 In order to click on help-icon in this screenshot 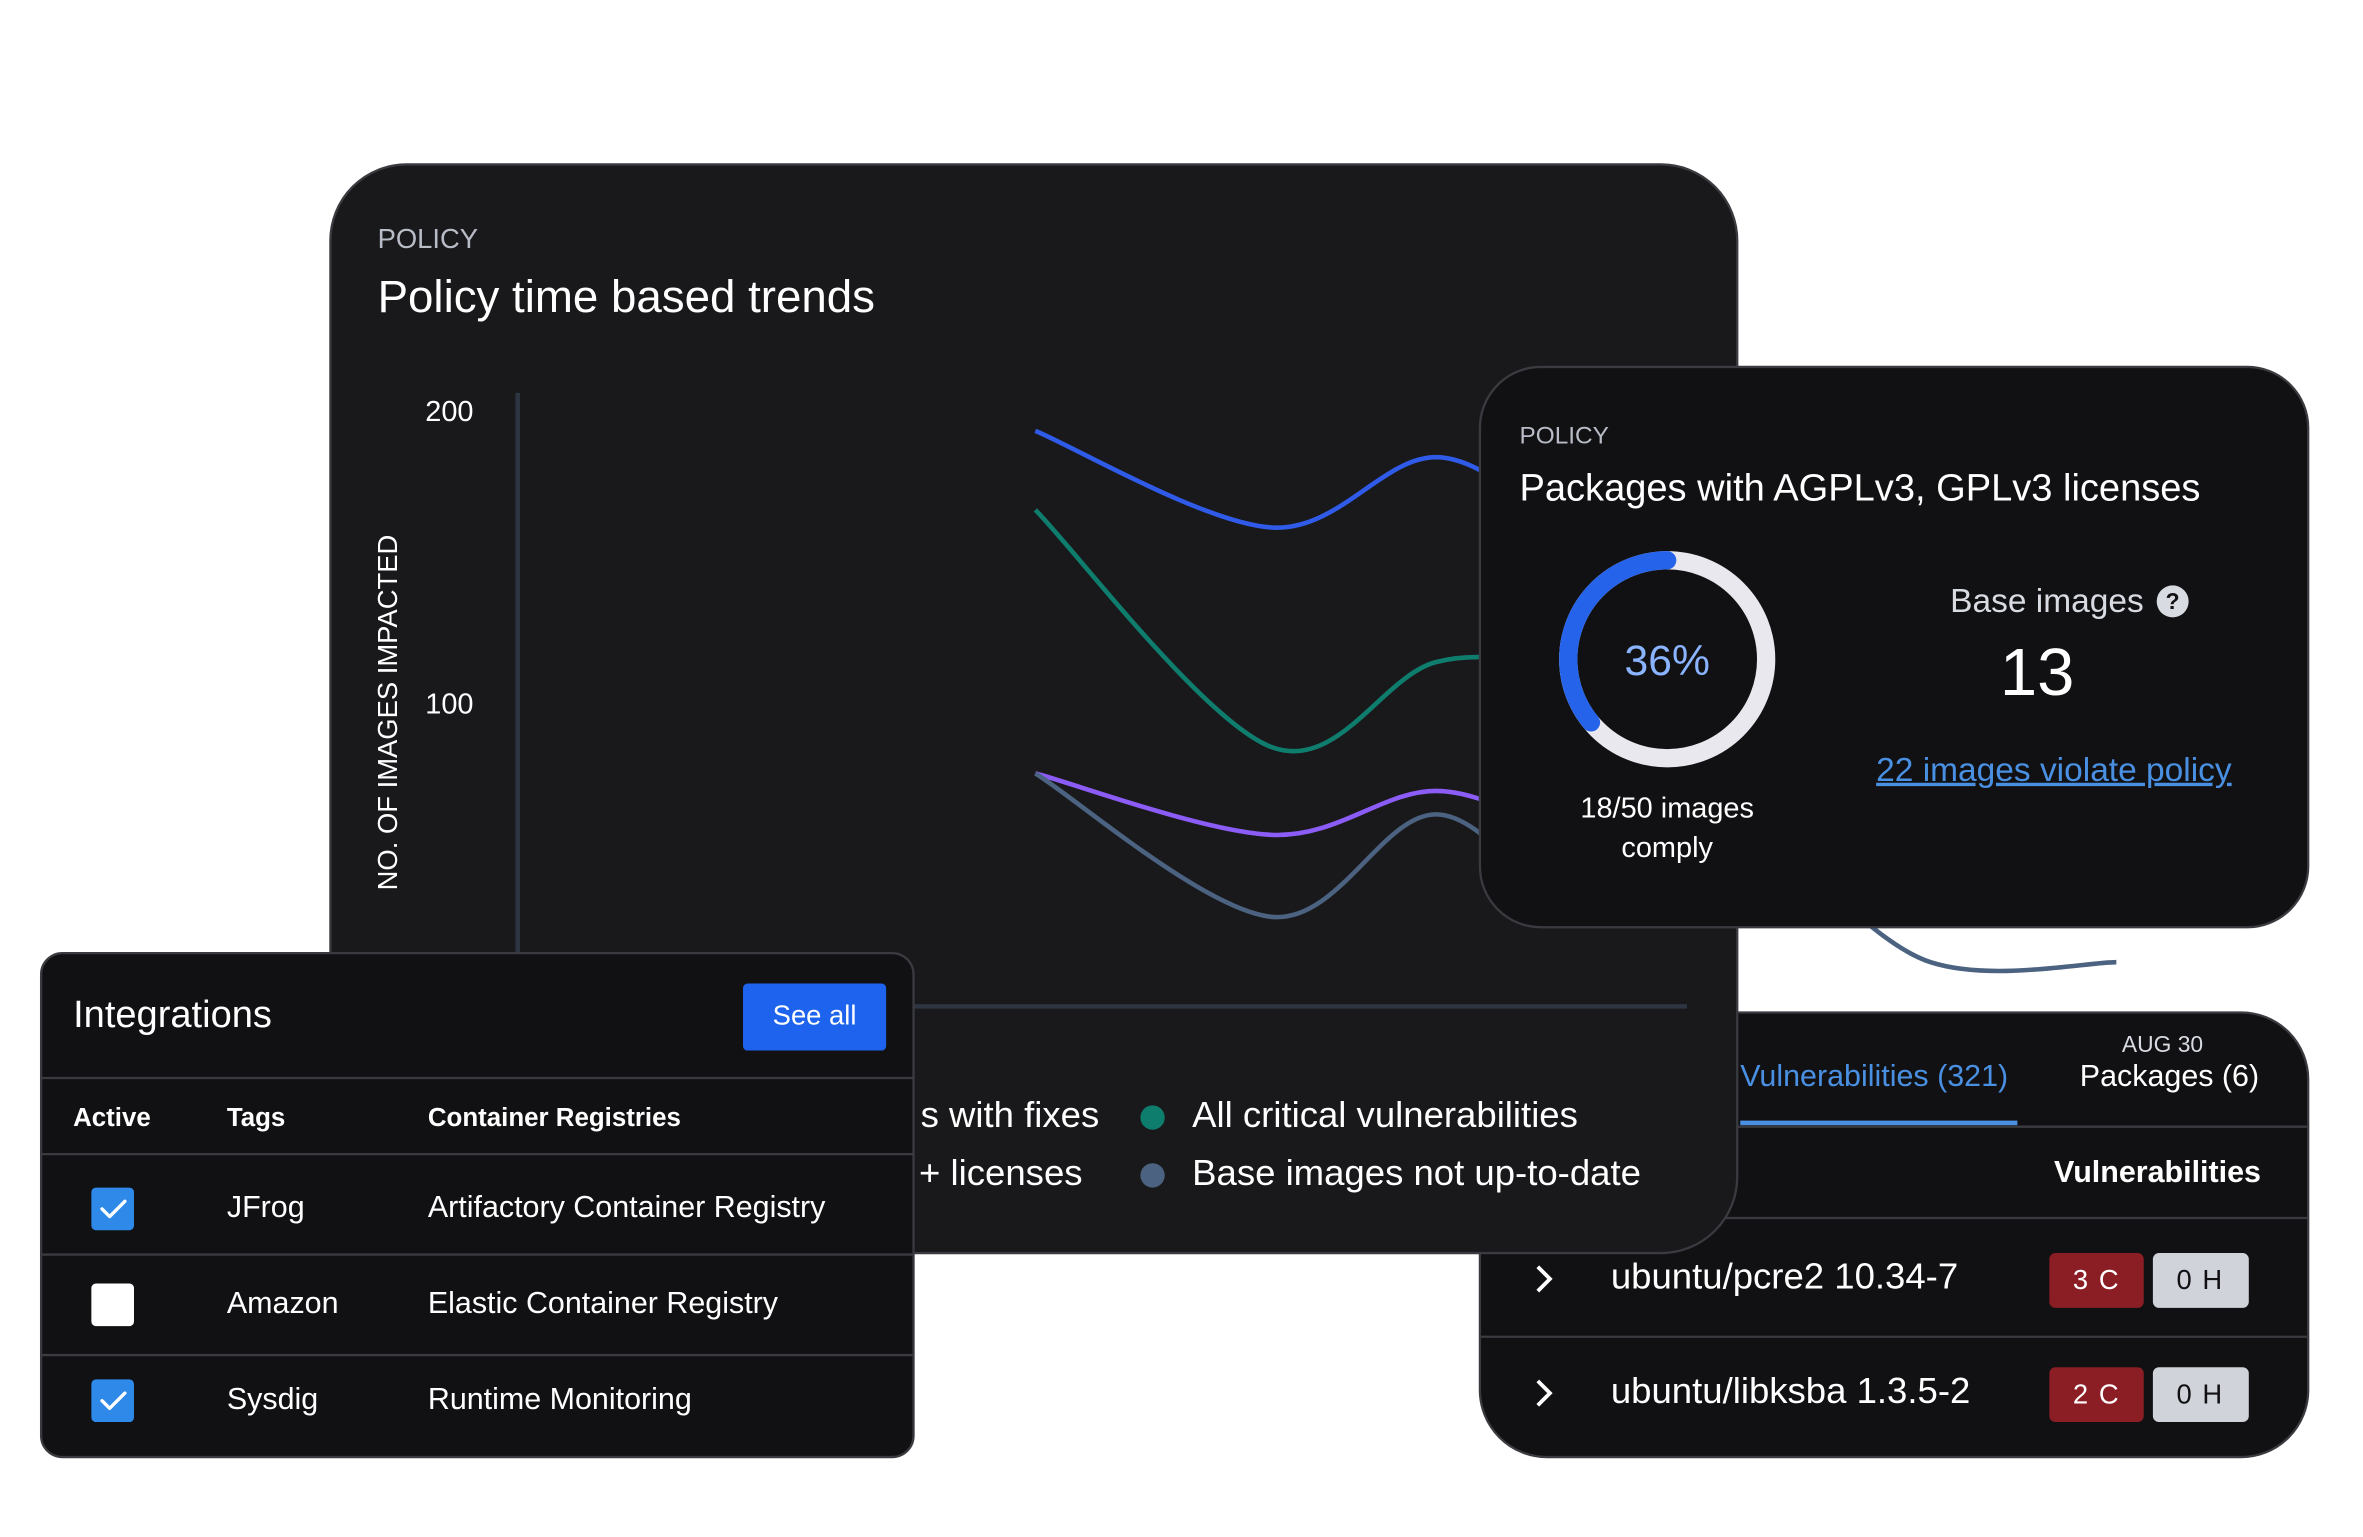, I will do `click(2172, 601)`.